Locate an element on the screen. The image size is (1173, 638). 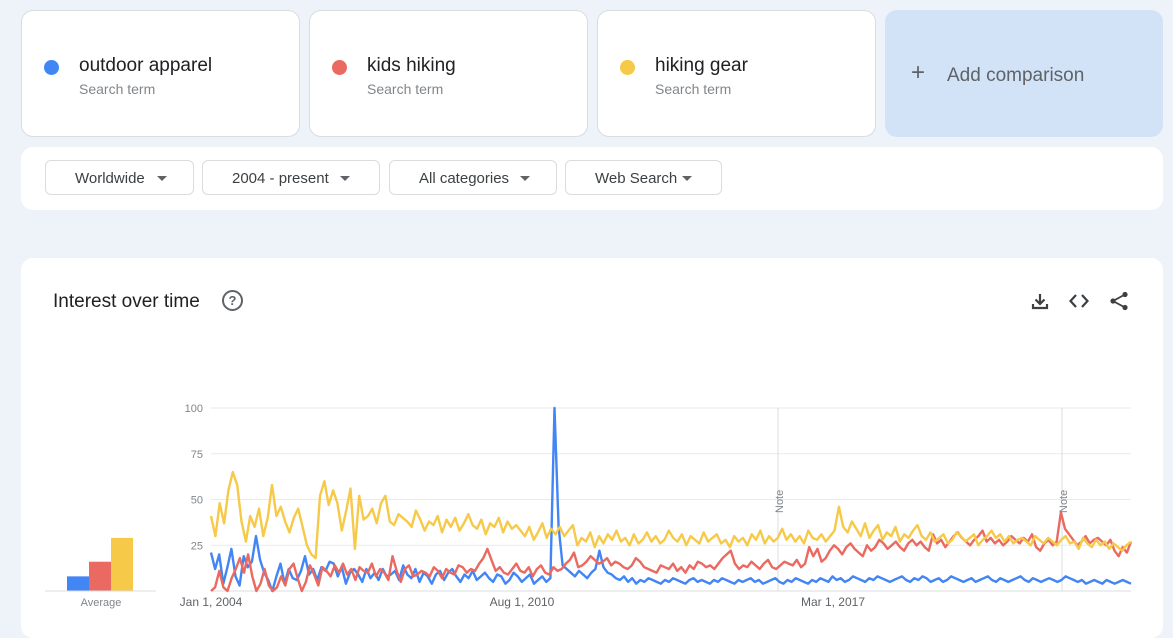
y-tick-label: 25 is located at coordinates (197, 546).